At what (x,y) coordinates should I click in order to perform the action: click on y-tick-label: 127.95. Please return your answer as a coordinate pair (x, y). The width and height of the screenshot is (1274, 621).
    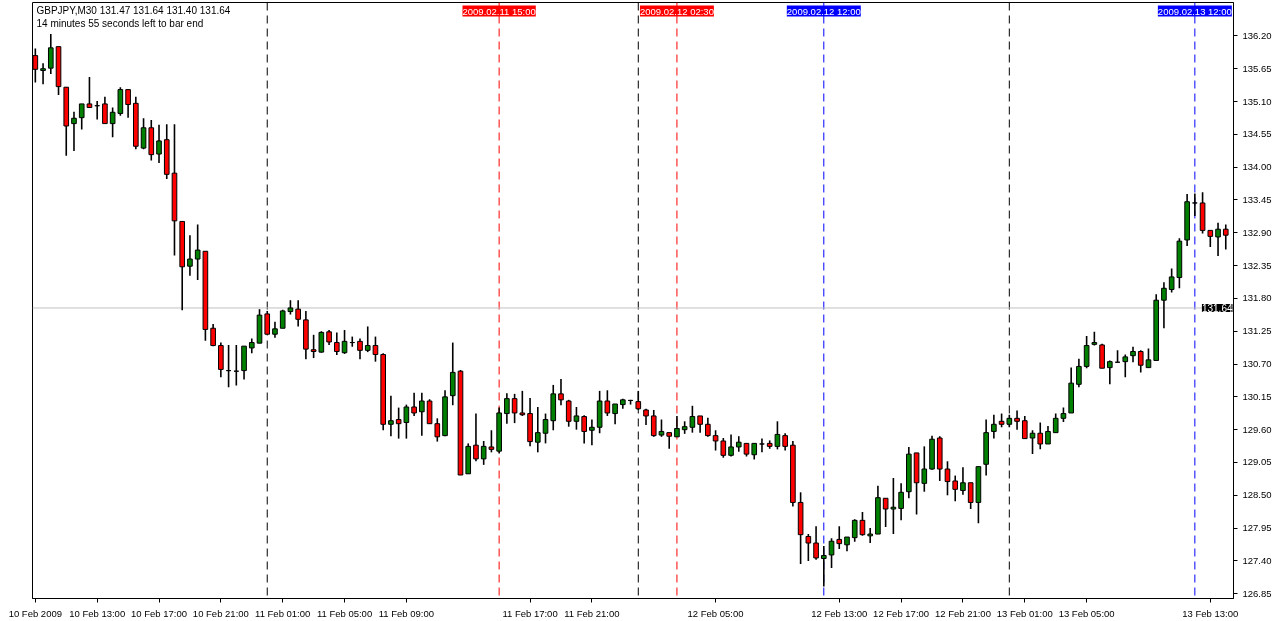
    Looking at the image, I should click on (1257, 528).